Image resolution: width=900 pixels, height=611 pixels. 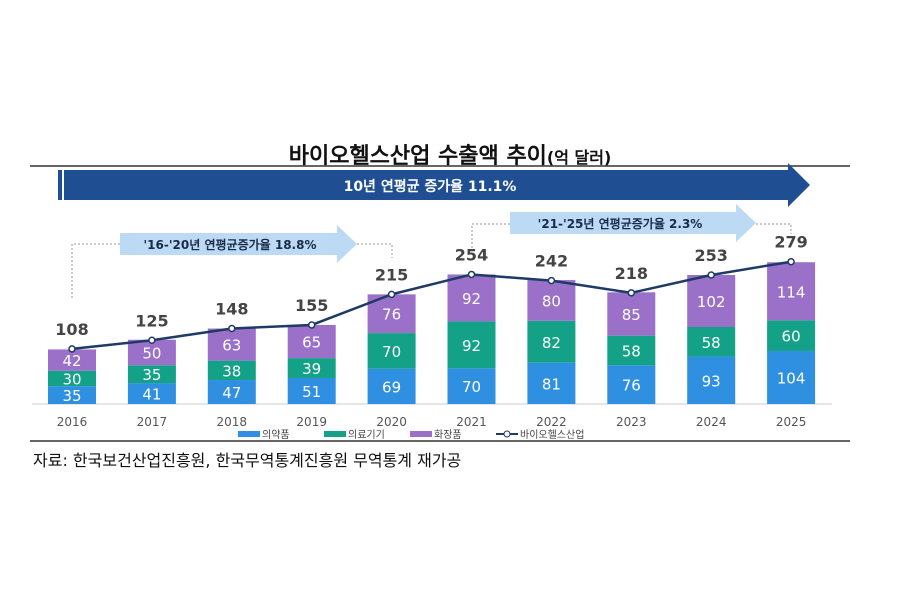 I want to click on legend-swatch-화장품, so click(x=421, y=434).